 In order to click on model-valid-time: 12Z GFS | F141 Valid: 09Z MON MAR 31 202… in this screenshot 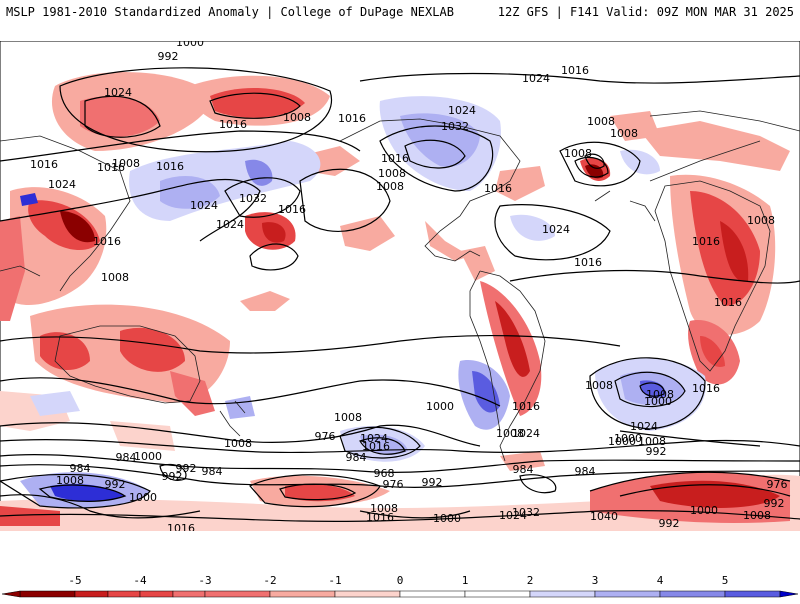, I will do `click(645, 12)`.